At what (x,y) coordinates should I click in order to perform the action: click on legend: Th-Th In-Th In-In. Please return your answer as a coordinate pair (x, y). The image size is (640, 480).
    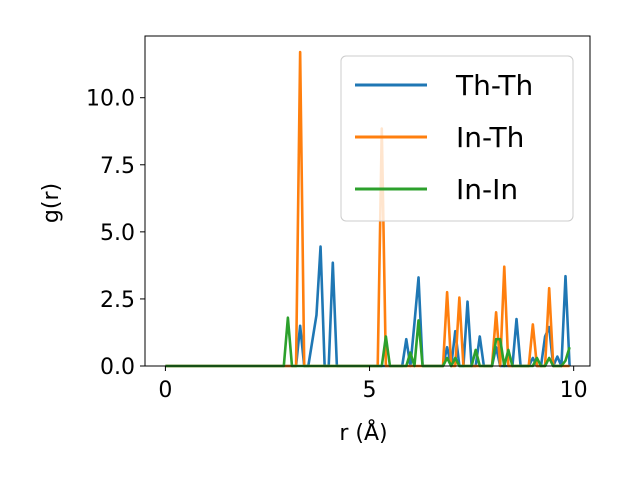
    Looking at the image, I should click on (457, 138).